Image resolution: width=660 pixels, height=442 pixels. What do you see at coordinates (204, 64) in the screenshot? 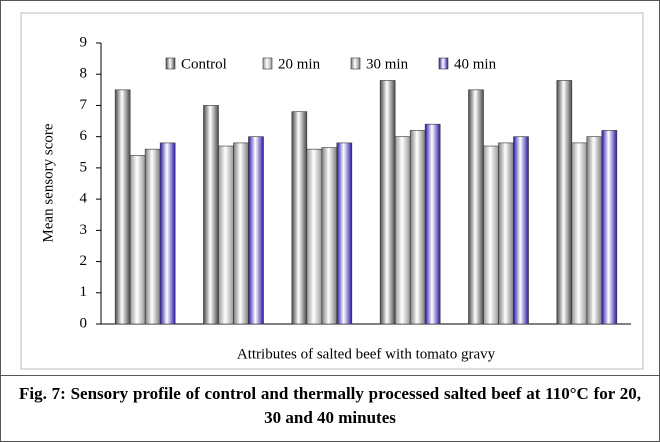
I see `legend-label: Control` at bounding box center [204, 64].